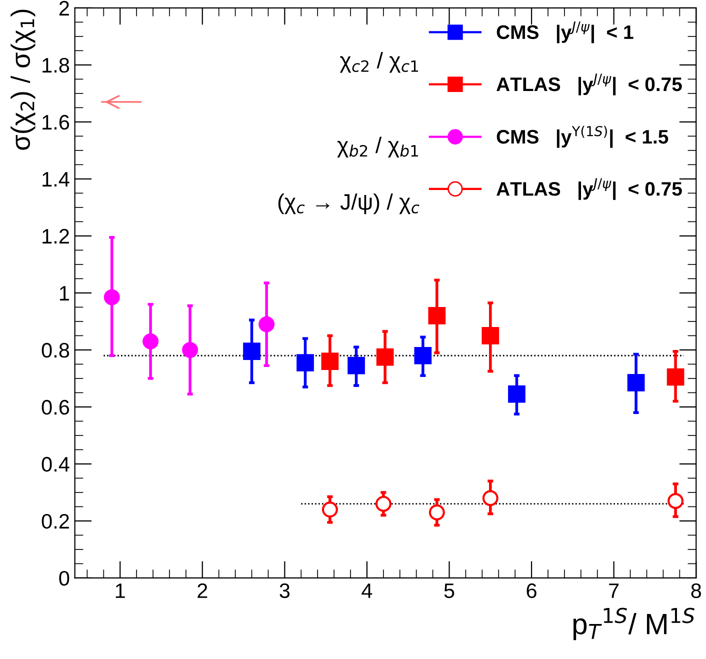 The image size is (706, 659). I want to click on y-tick-label: 1.8, so click(56, 65).